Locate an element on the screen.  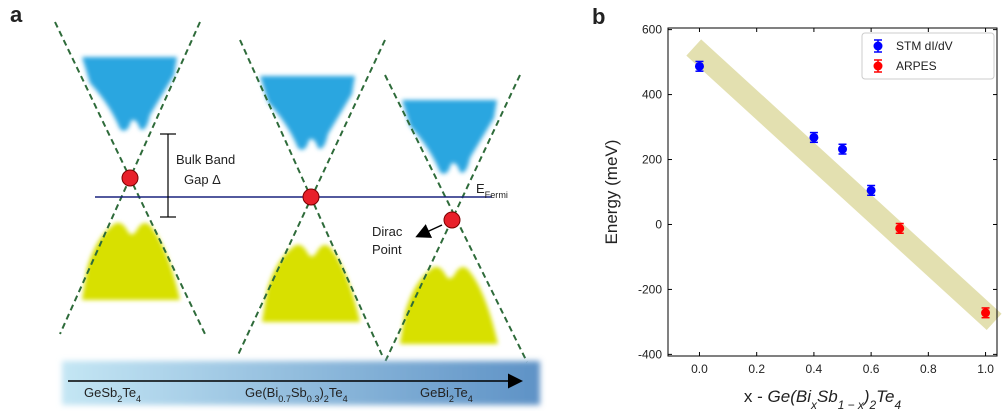
dirac-arrow is located at coordinates (429, 231).